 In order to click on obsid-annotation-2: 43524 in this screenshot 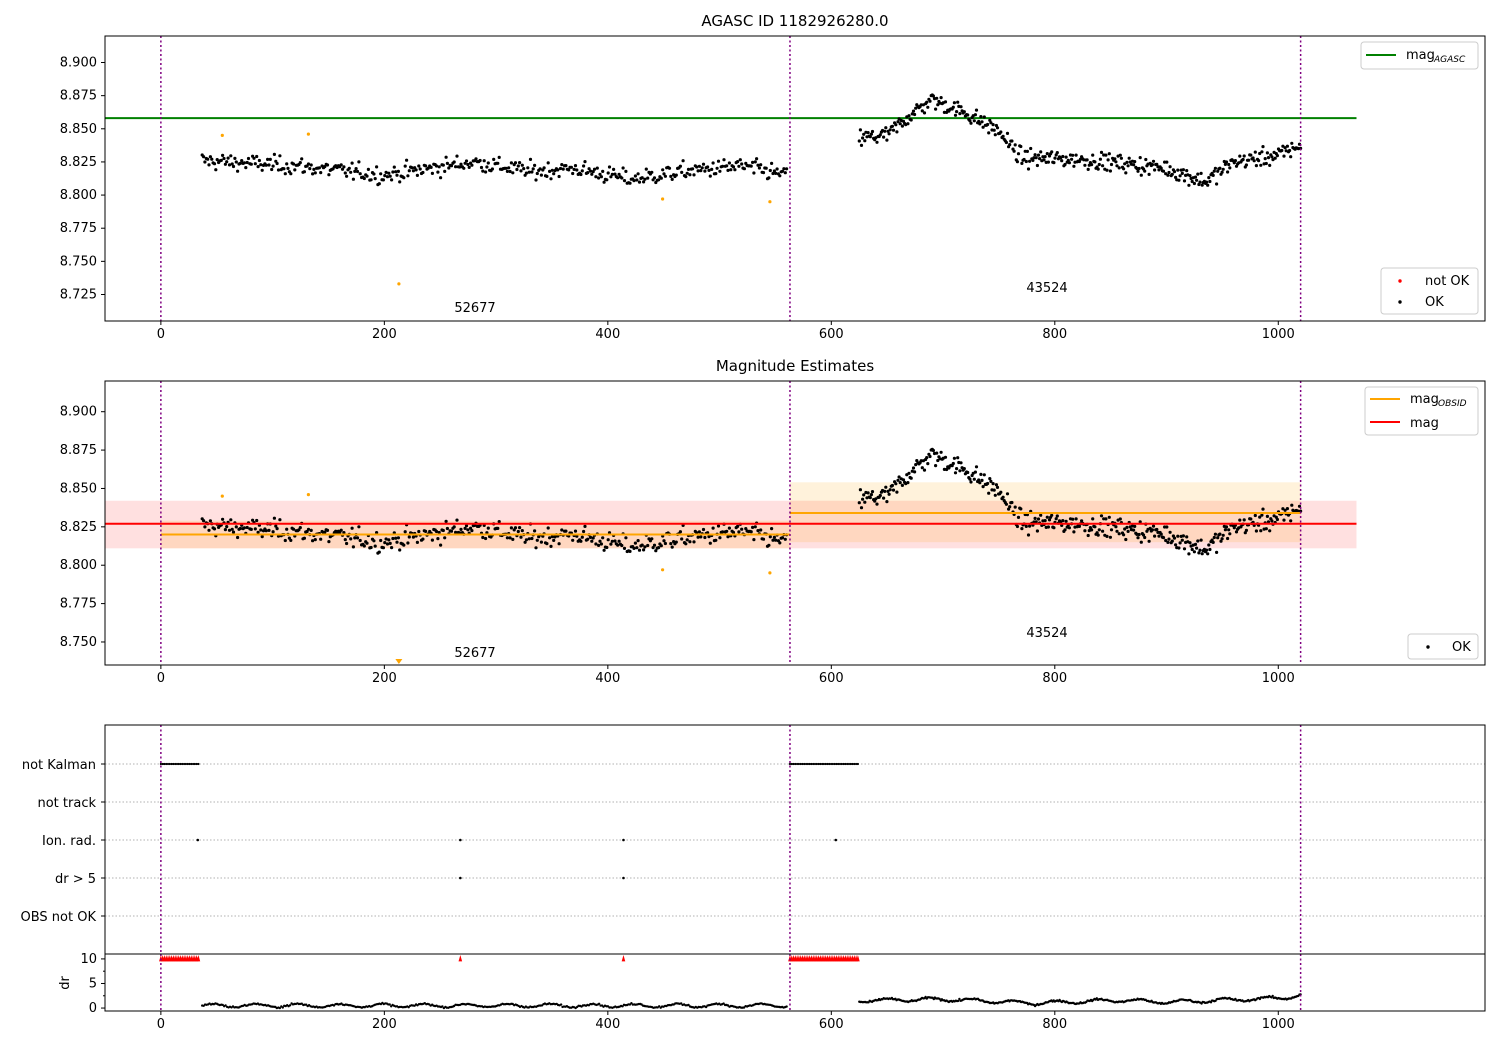, I will do `click(1046, 288)`.